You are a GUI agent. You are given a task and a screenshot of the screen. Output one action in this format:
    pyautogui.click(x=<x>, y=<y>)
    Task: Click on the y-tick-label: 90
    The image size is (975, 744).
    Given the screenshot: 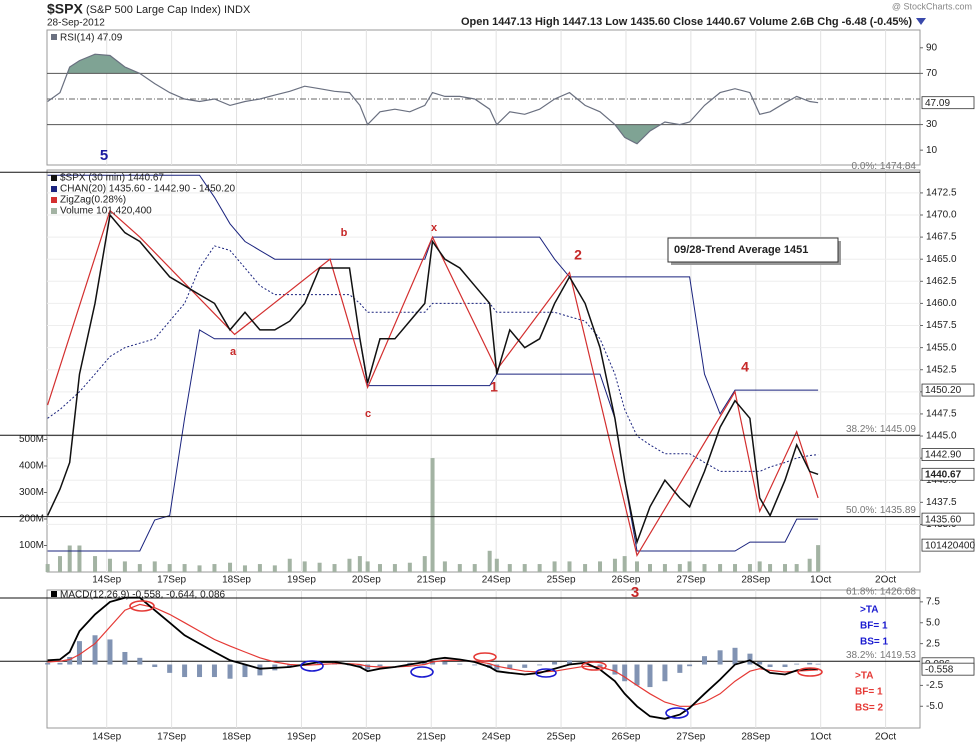 What is the action you would take?
    pyautogui.click(x=932, y=47)
    